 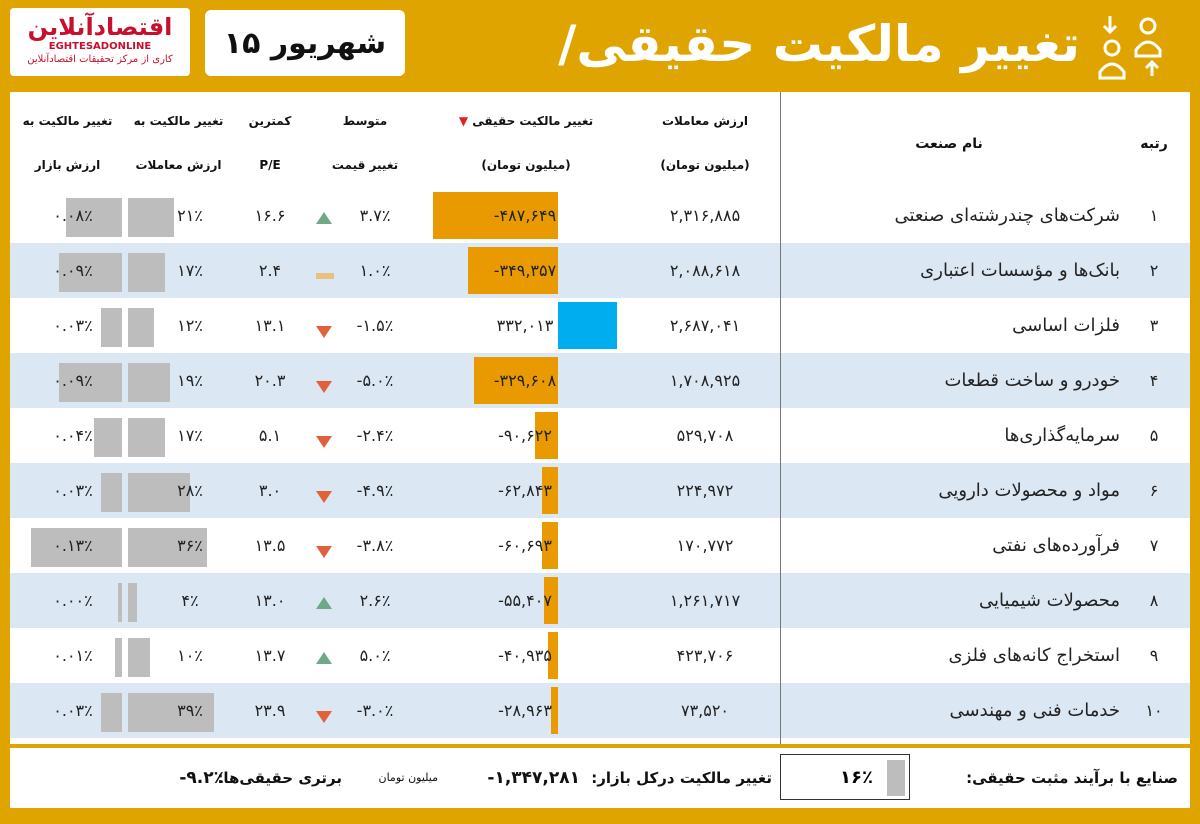 What do you see at coordinates (73, 270) in the screenshot?
I see `to-mcap-cell: ۰.۰۹٪` at bounding box center [73, 270].